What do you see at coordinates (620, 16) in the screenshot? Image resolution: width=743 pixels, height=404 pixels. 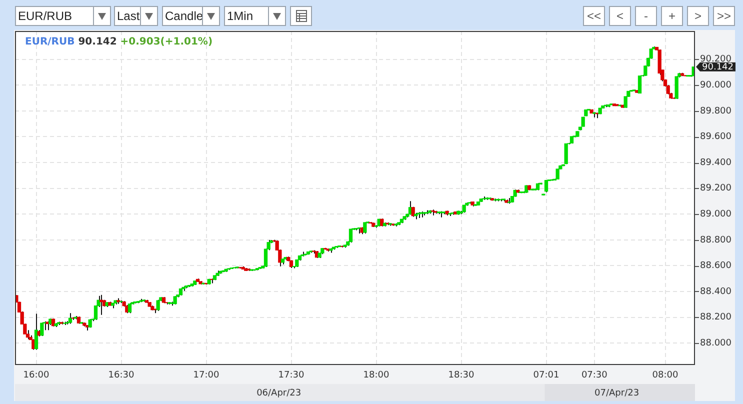 I see `button: <` at bounding box center [620, 16].